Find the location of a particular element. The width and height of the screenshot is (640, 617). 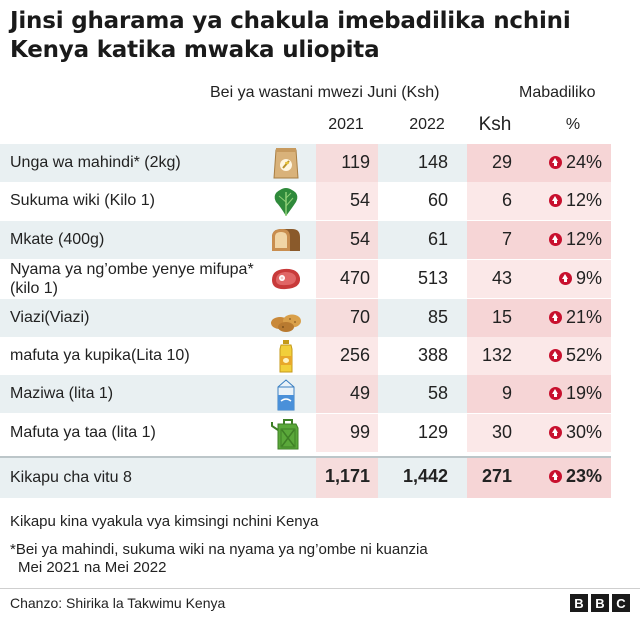

jerrycan-icon is located at coordinates (286, 433).